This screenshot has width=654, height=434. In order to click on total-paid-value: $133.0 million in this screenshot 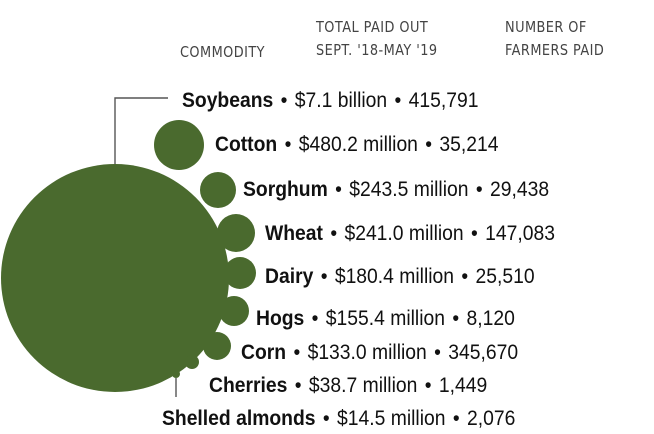, I will do `click(367, 352)`.